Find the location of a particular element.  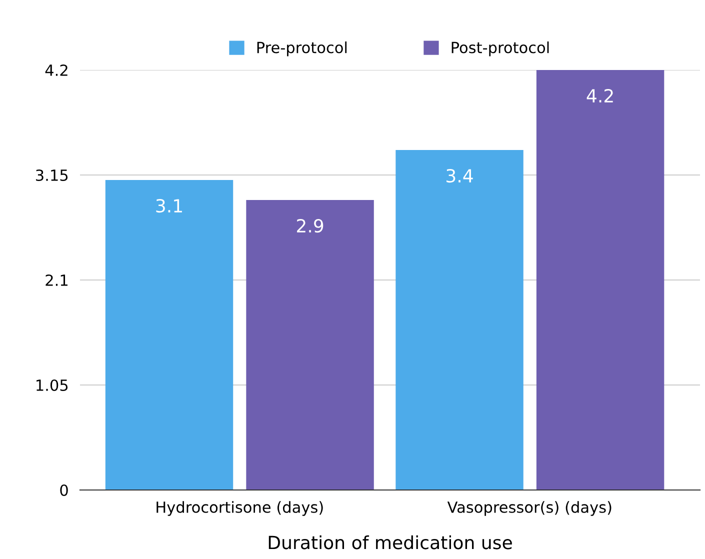

y-tick-label: 1.05 is located at coordinates (52, 385).